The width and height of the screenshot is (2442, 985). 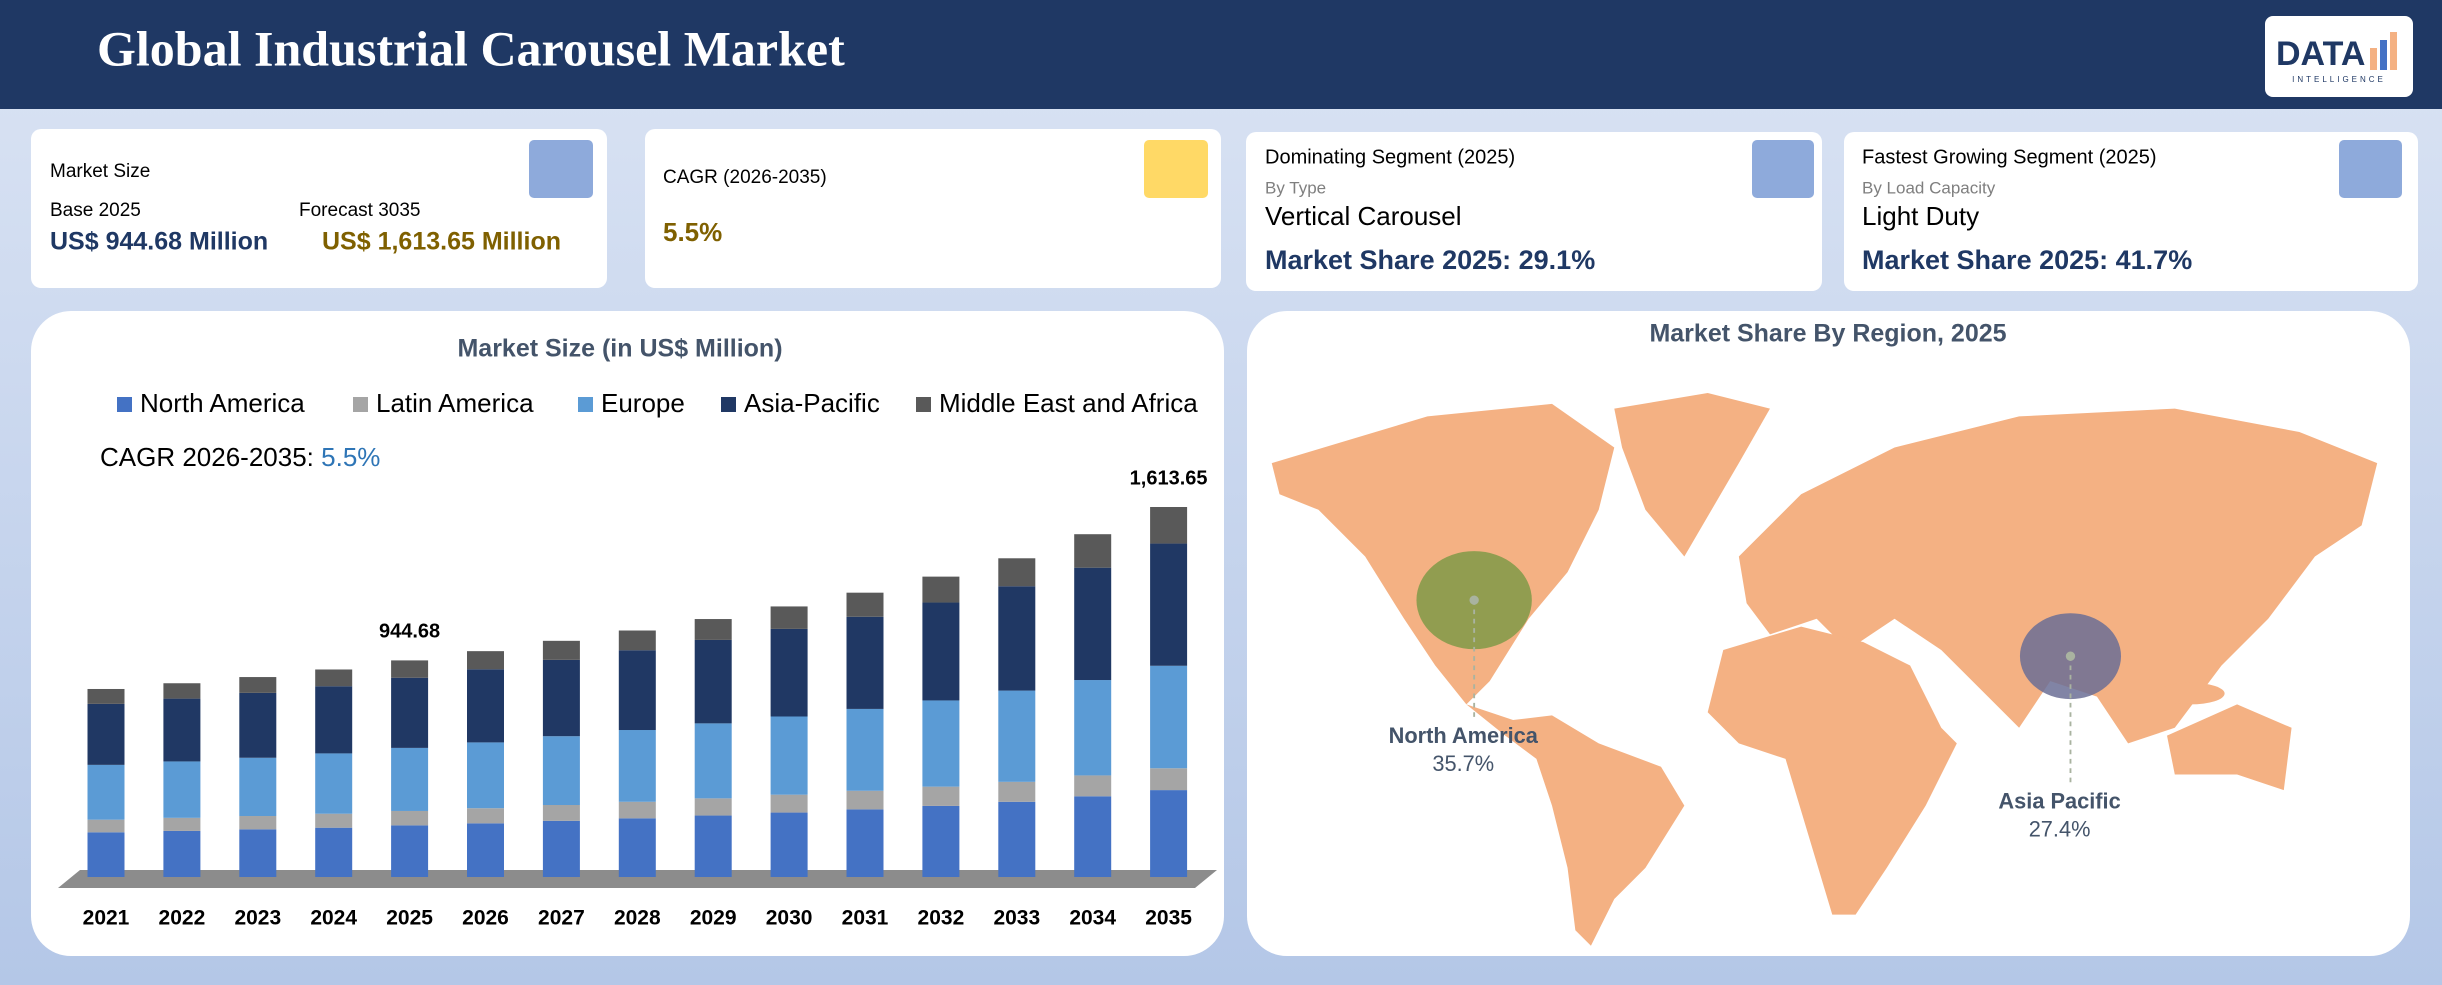 What do you see at coordinates (1068, 403) in the screenshot?
I see `legend-label: Middle East and Africa` at bounding box center [1068, 403].